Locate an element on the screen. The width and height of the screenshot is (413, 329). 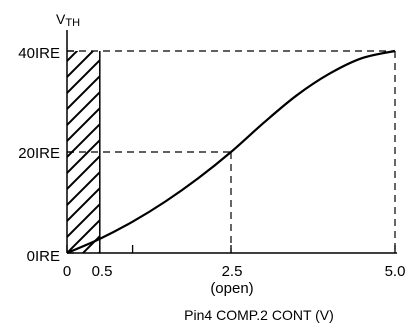
x-tick-label-0: 0 is located at coordinates (67, 271).